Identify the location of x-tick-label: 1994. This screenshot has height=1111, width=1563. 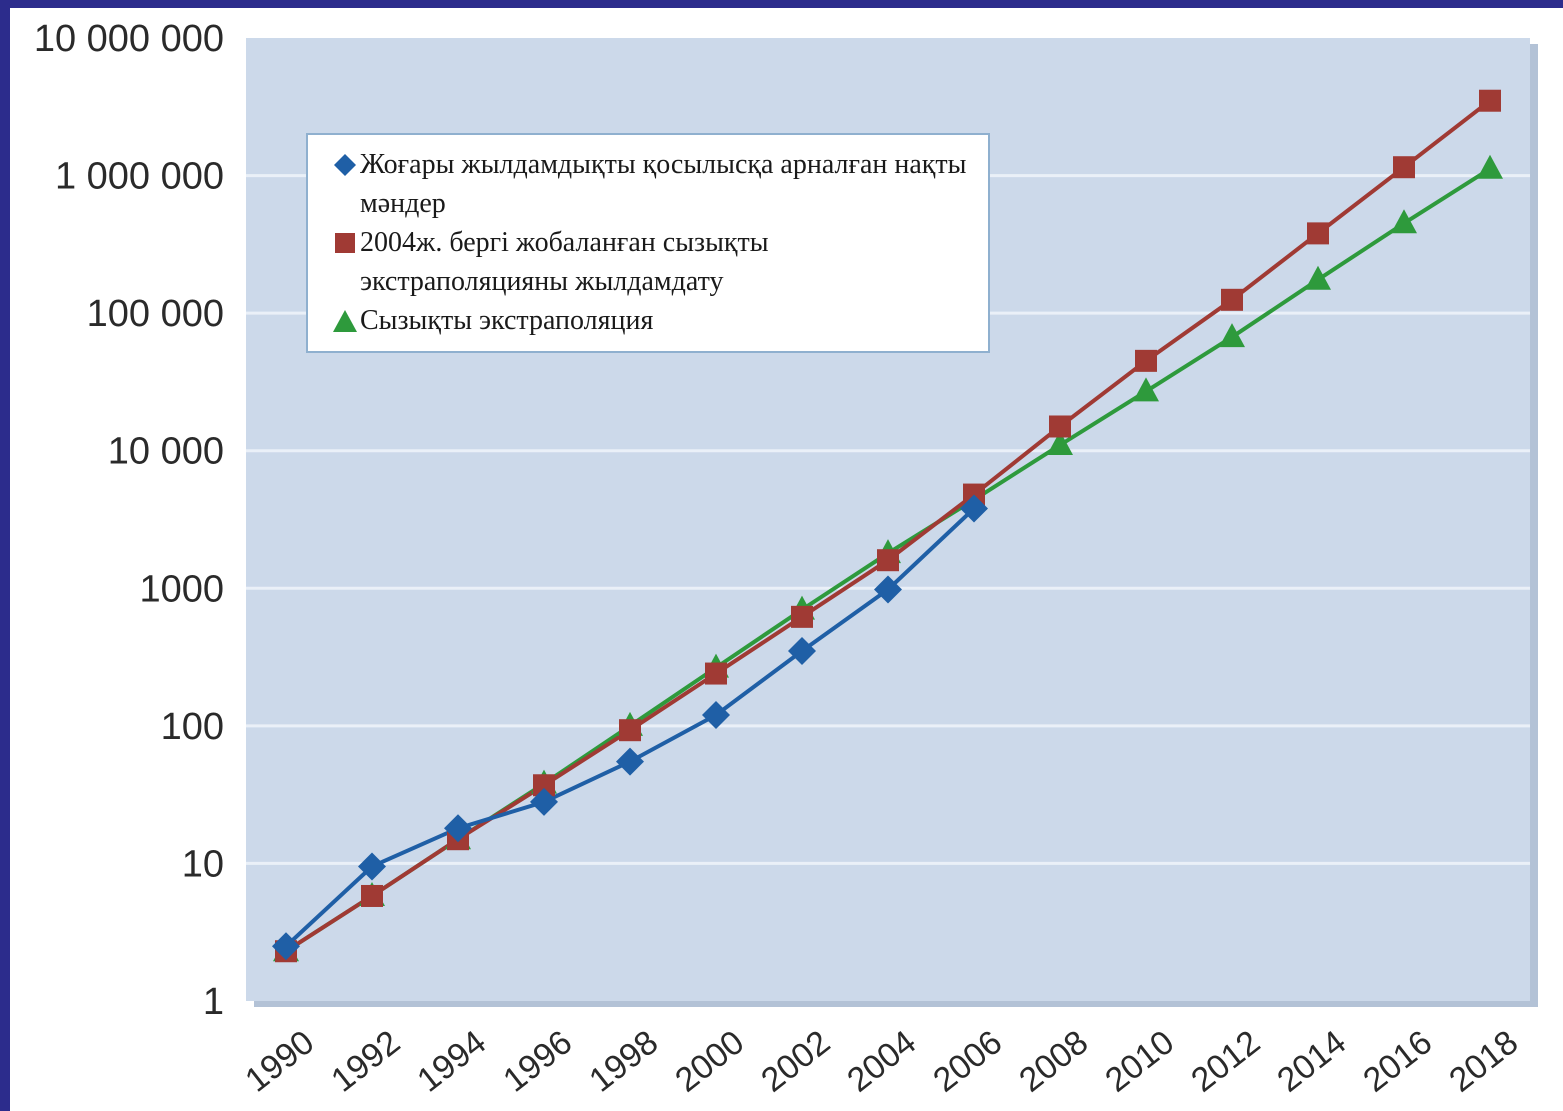
(451, 1061).